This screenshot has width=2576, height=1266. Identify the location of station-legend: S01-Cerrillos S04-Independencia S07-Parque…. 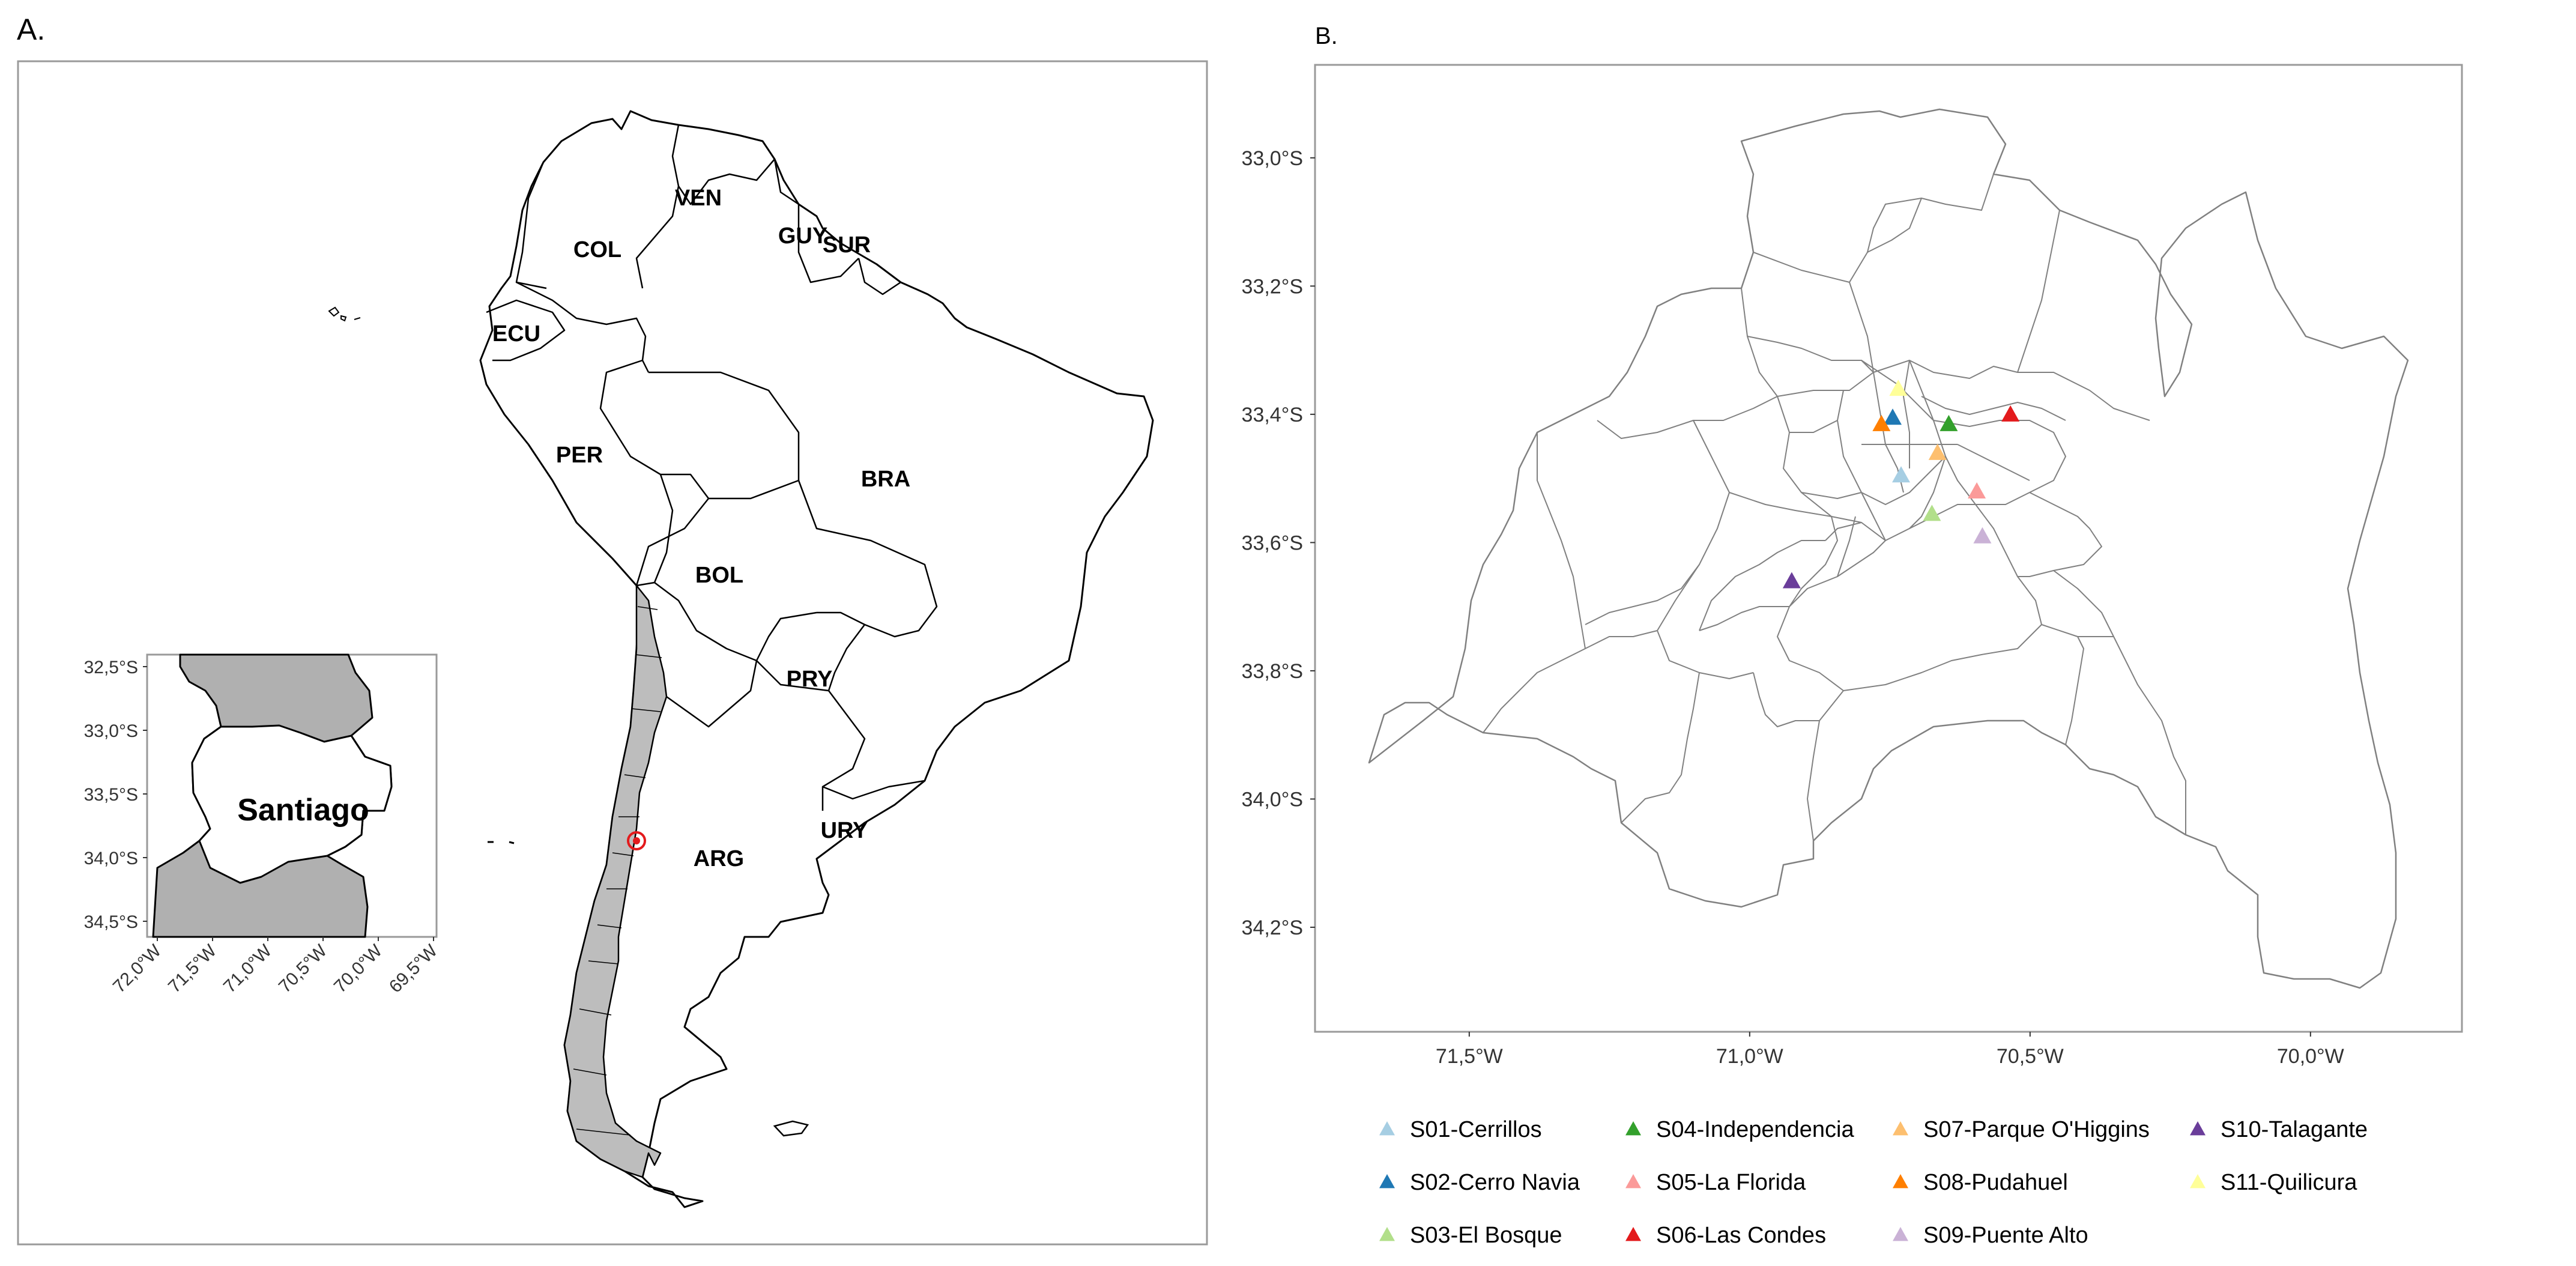
(1873, 1182).